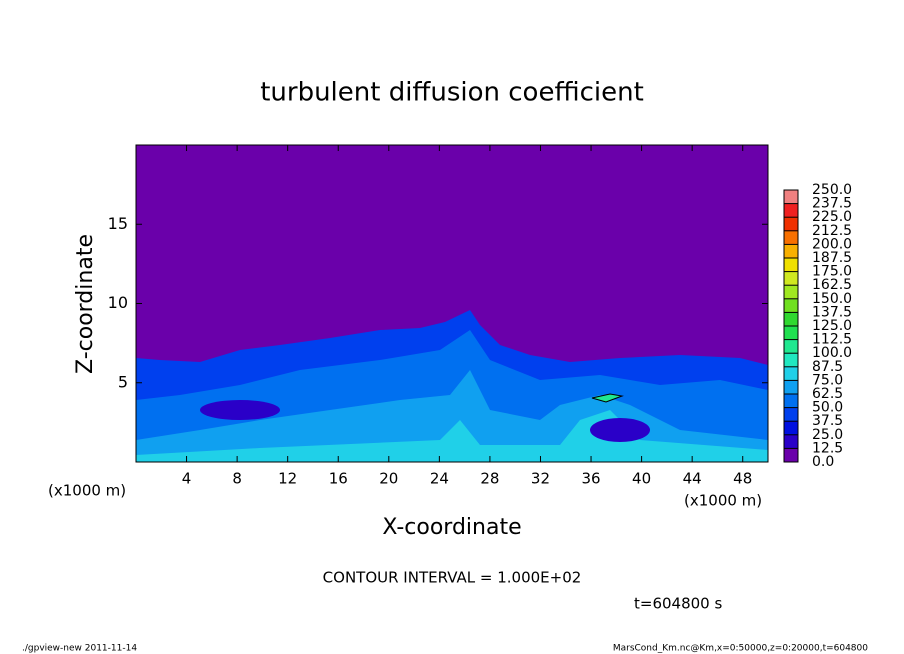 This screenshot has width=904, height=654. What do you see at coordinates (79, 649) in the screenshot?
I see `footer: ./gpview-new 2011-11-14` at bounding box center [79, 649].